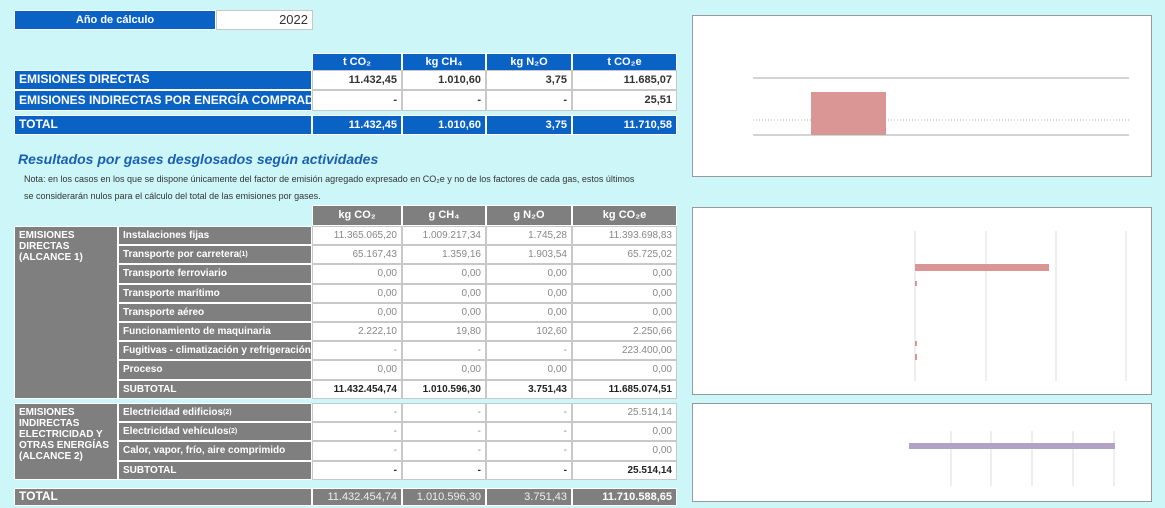 Image resolution: width=1165 pixels, height=508 pixels. Describe the element at coordinates (243, 254) in the screenshot. I see `footnote-mark: (1)` at that location.